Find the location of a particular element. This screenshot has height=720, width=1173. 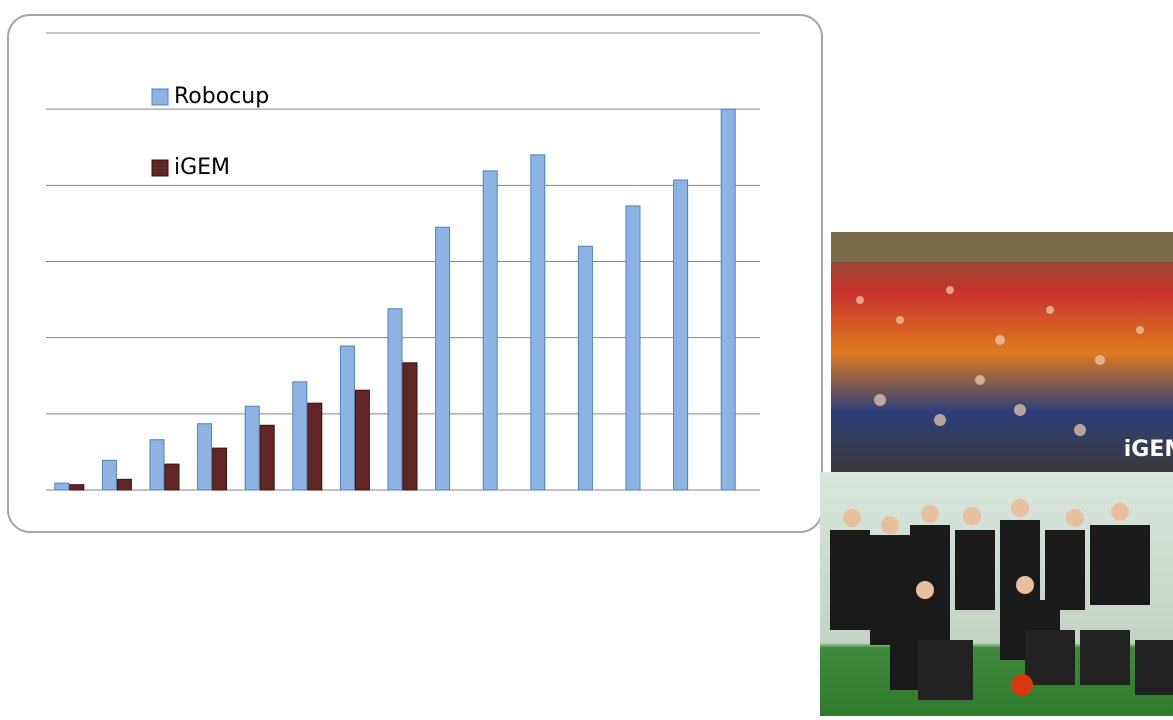

svg-text: iGEM is located at coordinates (1148, 449).